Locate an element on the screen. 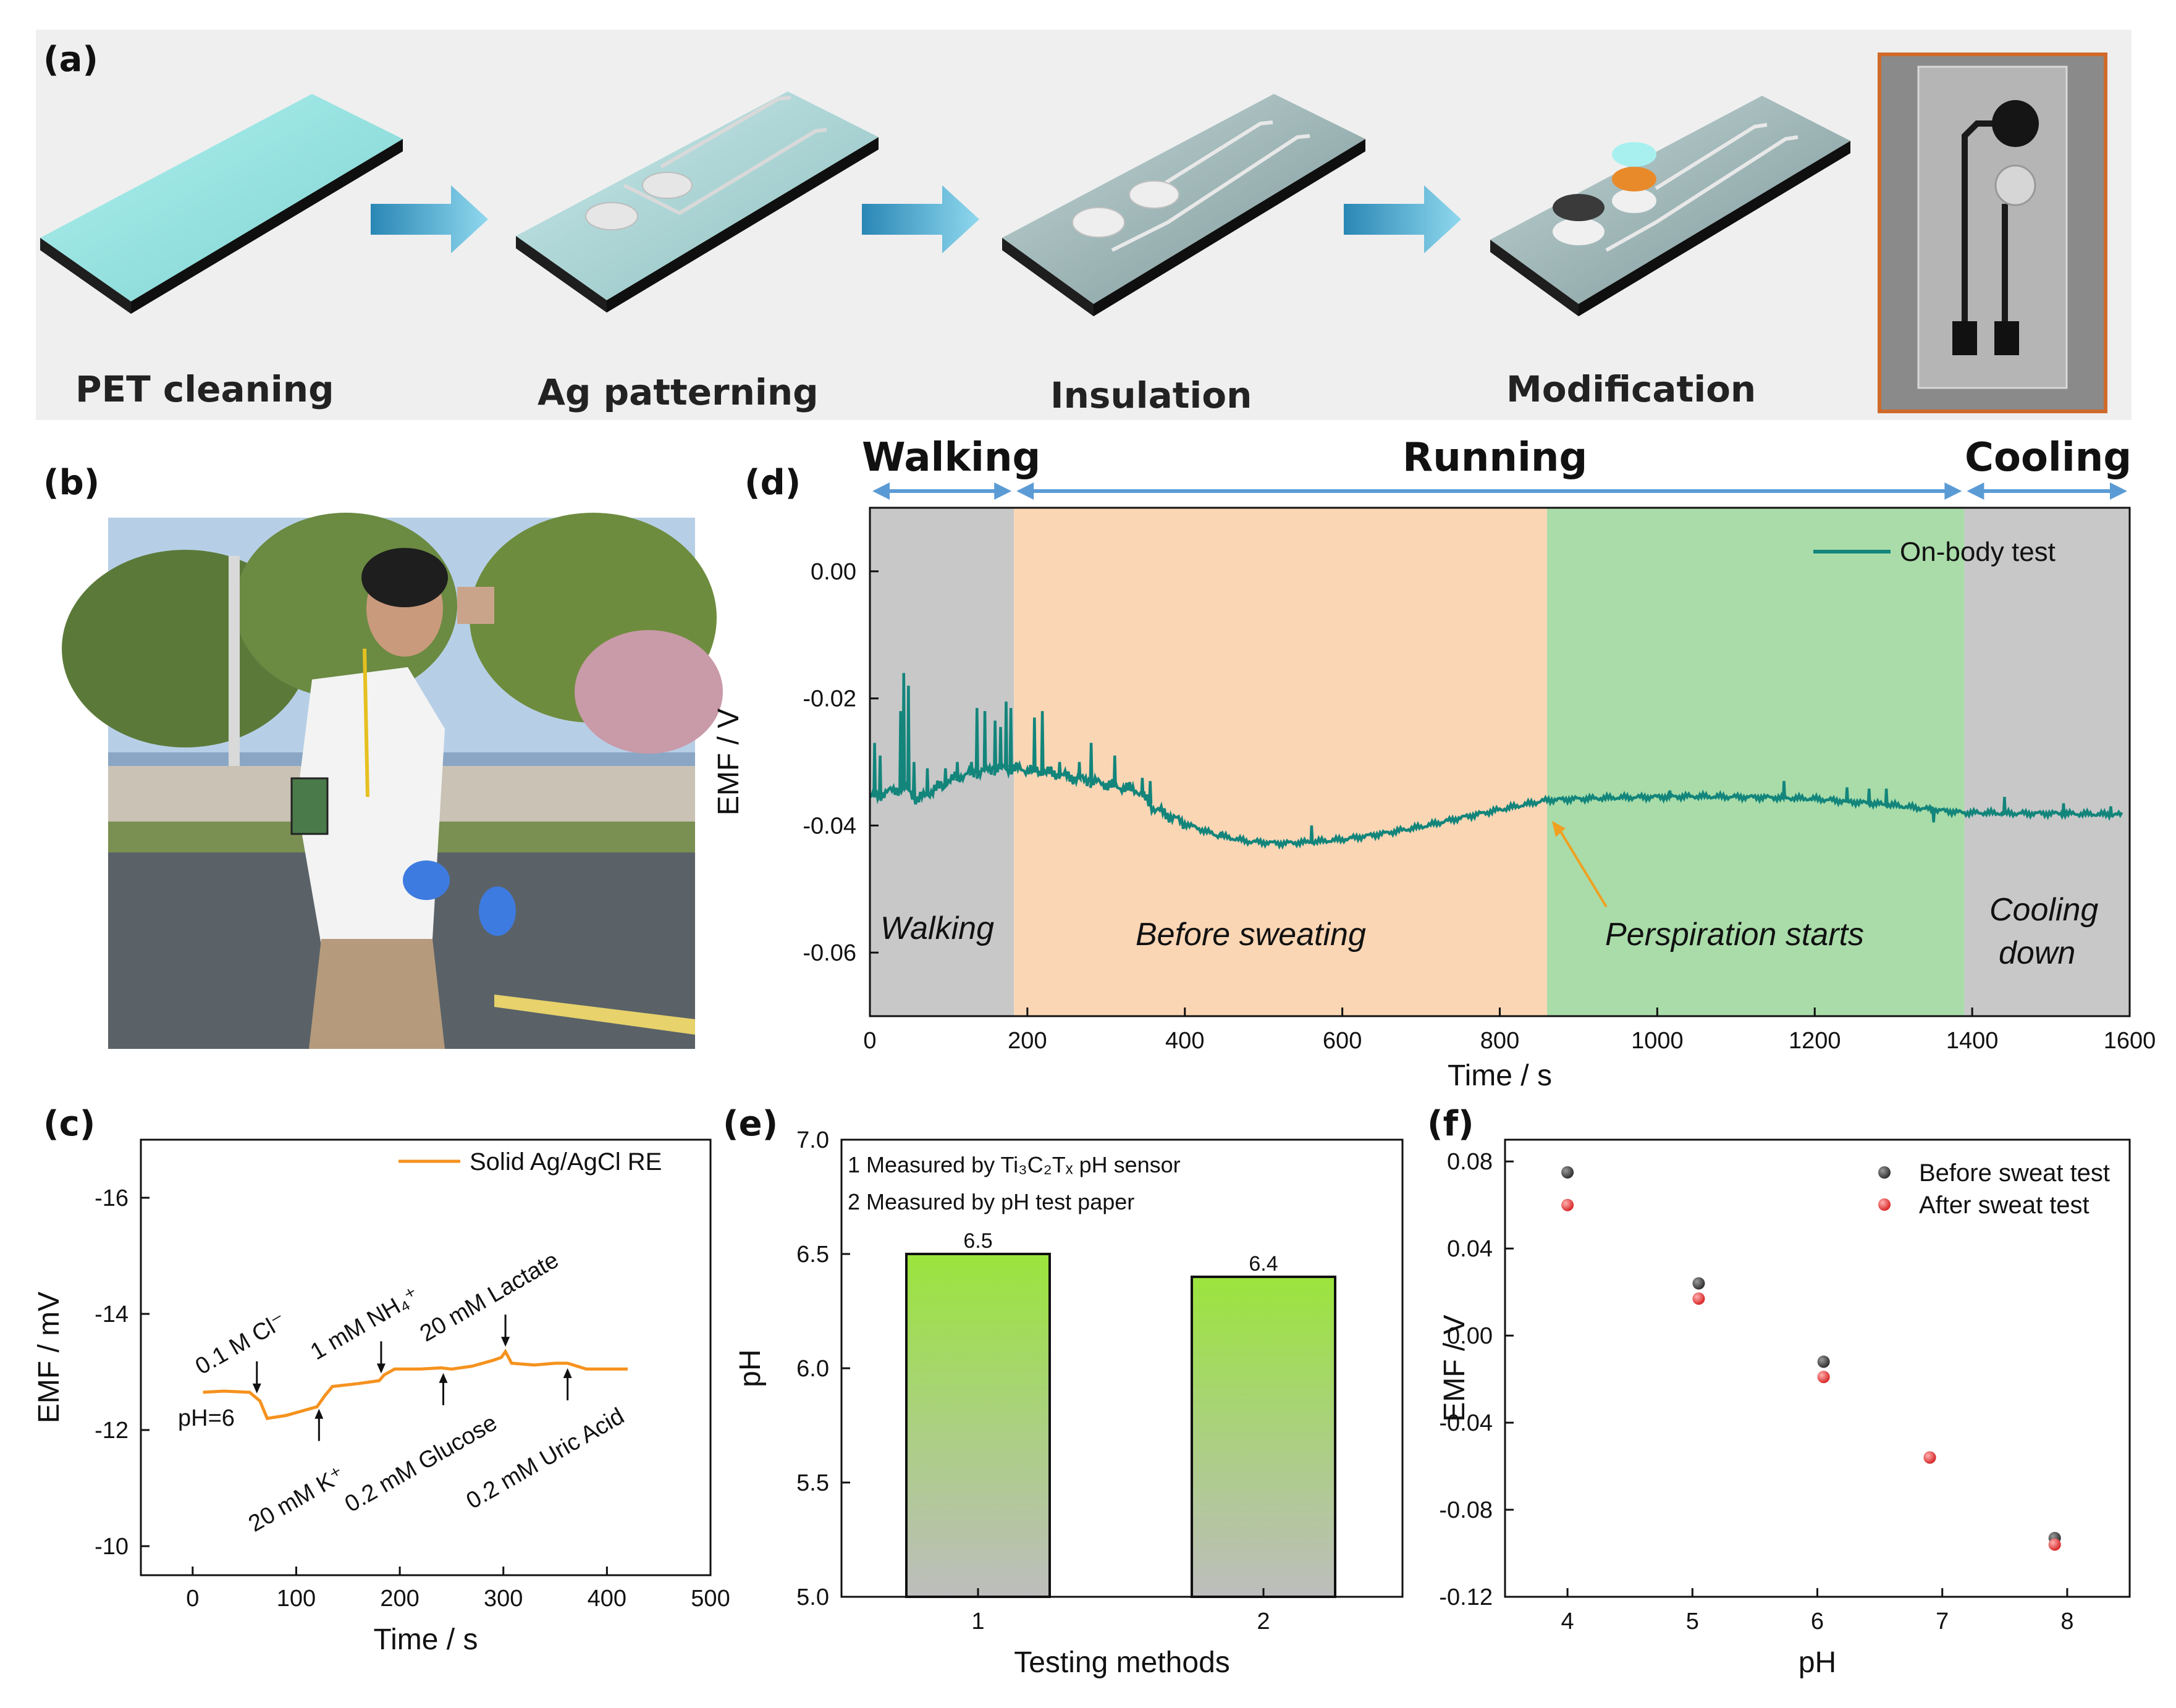 Image resolution: width=2176 pixels, height=1708 pixels. y-tick-label: -0.08 is located at coordinates (1466, 1510).